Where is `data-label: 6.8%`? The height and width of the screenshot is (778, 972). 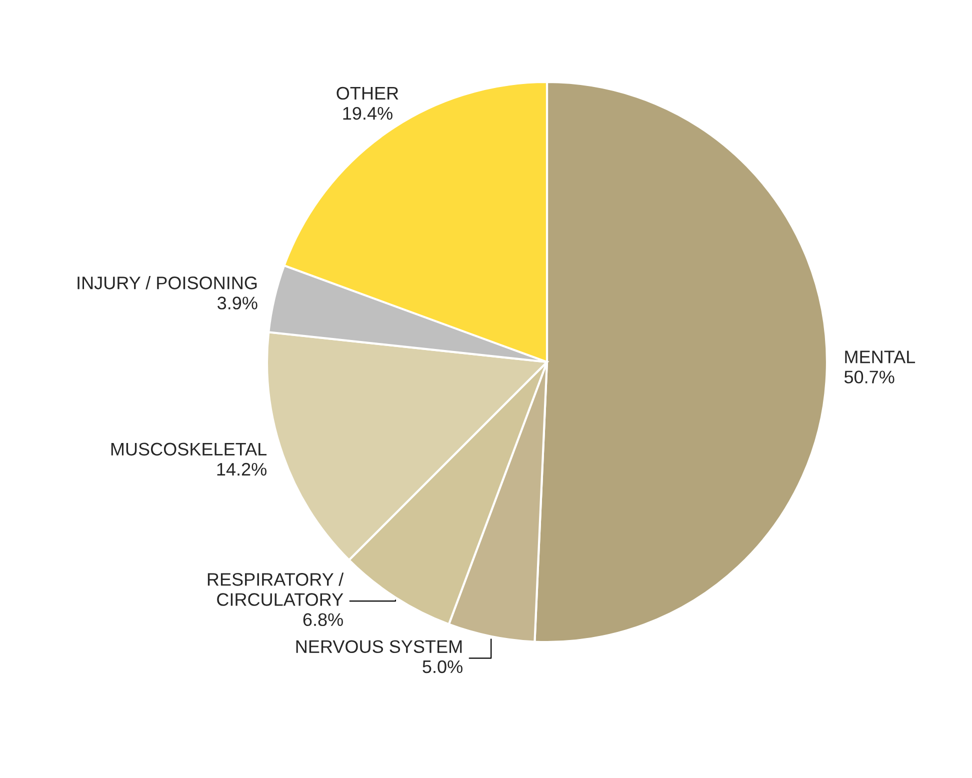
data-label: 6.8% is located at coordinates (323, 619).